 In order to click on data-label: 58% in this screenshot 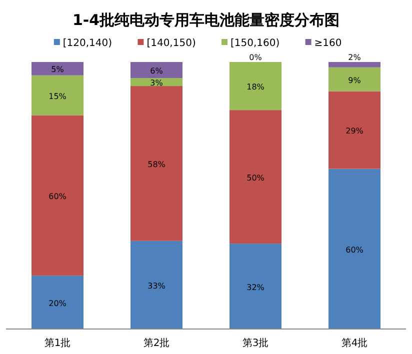, I will do `click(157, 164)`.